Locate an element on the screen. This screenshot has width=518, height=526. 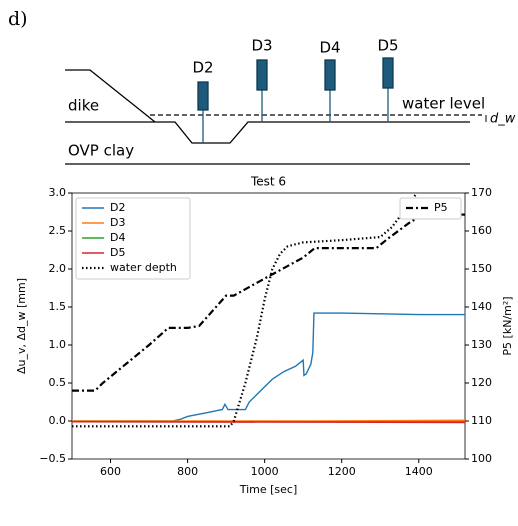
y-tick-label: 0.0 is located at coordinates (58, 420).